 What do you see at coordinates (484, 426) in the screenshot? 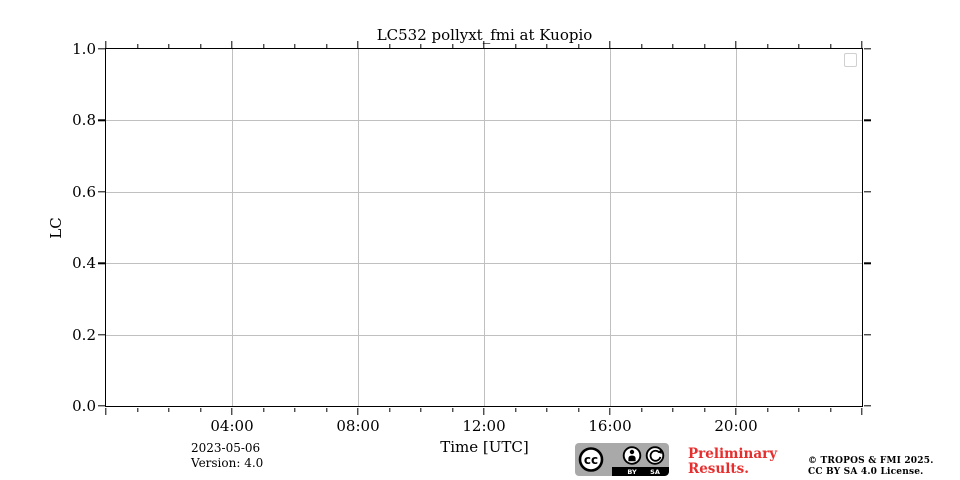
I see `x-tick-label: 12:00` at bounding box center [484, 426].